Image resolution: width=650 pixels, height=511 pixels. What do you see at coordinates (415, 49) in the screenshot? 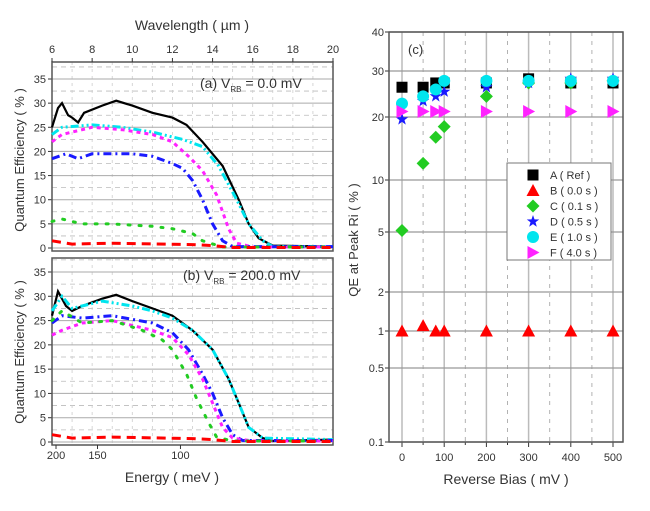
I see `panel-c-annotation: (c)` at bounding box center [415, 49].